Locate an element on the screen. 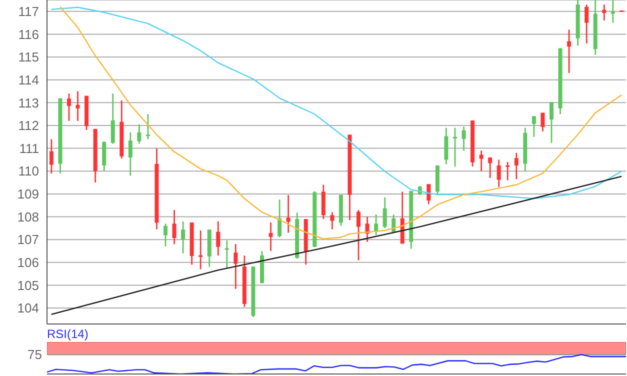  y-tick-label: 108 is located at coordinates (28, 216).